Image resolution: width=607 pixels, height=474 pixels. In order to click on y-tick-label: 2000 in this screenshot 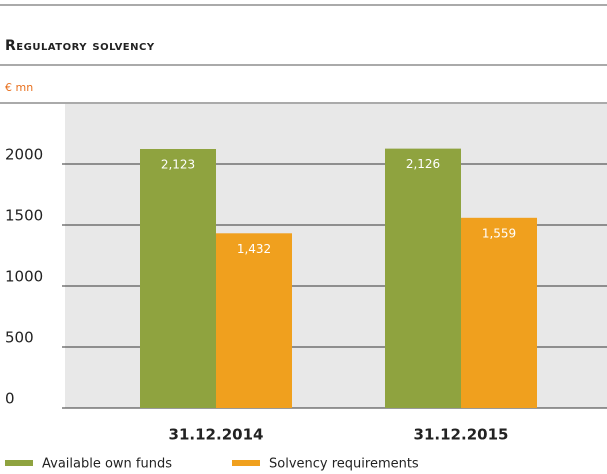, I will do `click(24, 155)`.